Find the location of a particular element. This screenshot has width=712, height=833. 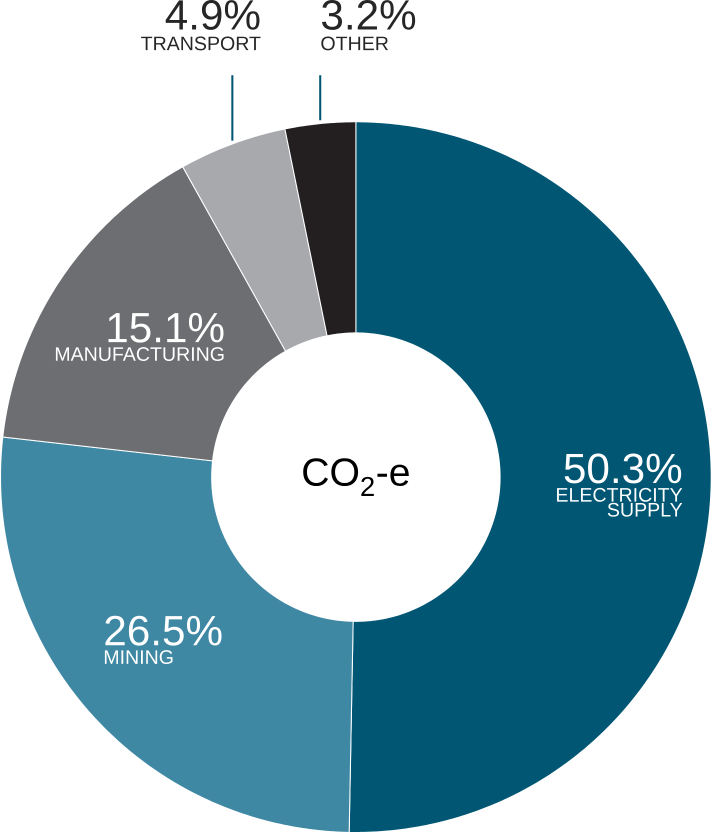

slice-label: MANUFACTURING is located at coordinates (140, 354).